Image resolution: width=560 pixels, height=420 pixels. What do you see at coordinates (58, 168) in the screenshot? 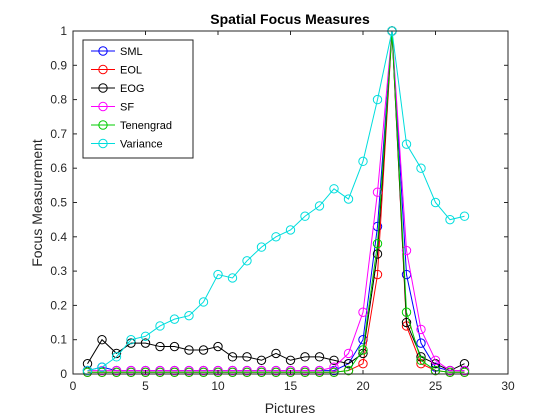
I see `y-tick-label: 0.6` at bounding box center [58, 168].